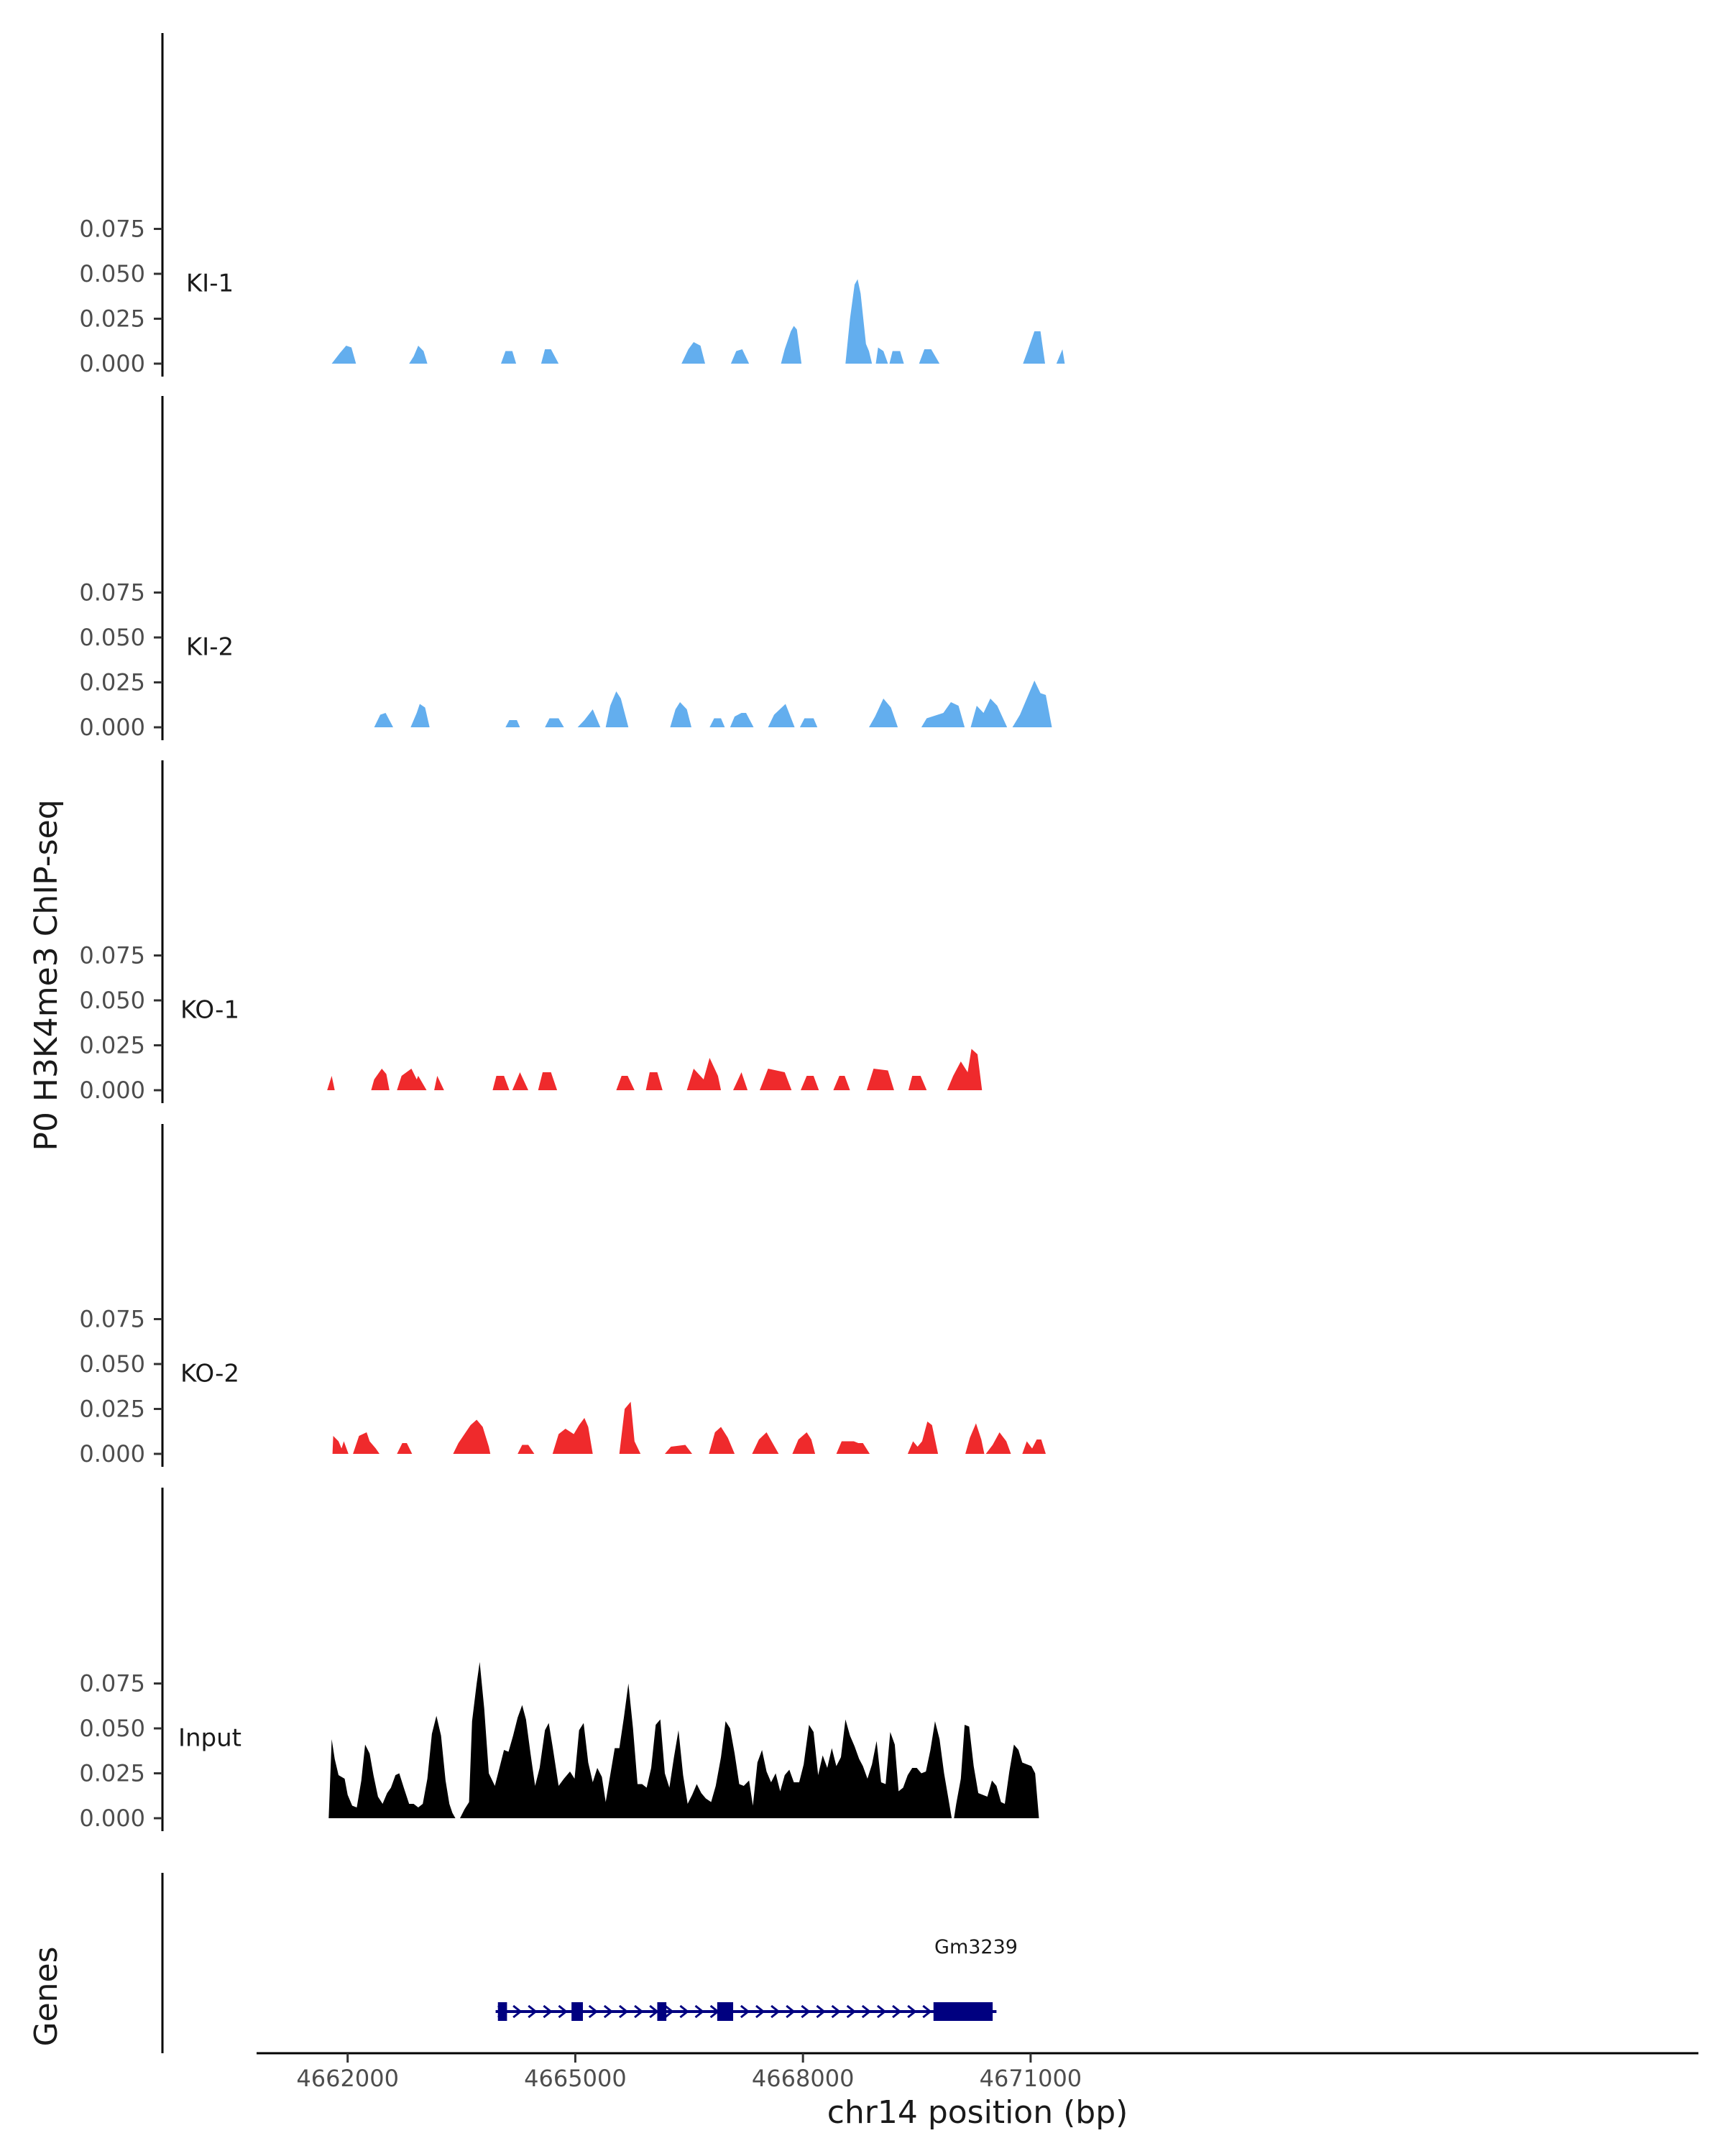 This screenshot has height=2156, width=1725. What do you see at coordinates (976, 1947) in the screenshot?
I see `gene-name-label: Gm3239` at bounding box center [976, 1947].